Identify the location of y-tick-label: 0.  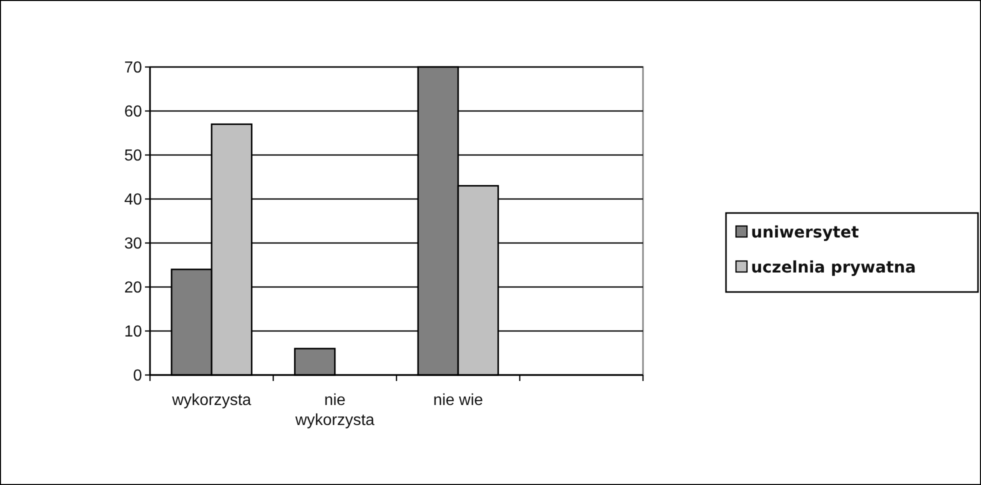
(137, 376).